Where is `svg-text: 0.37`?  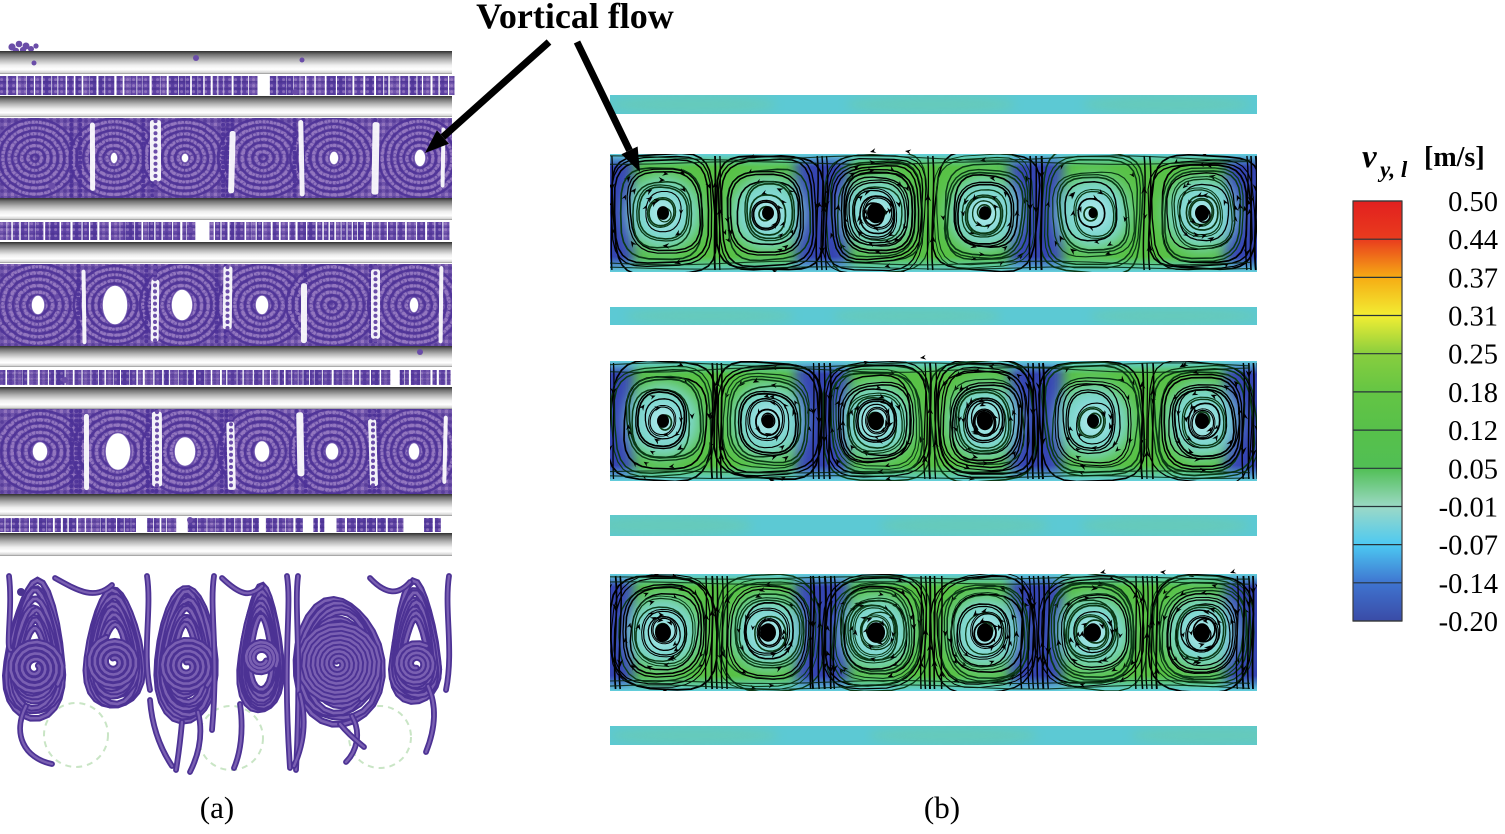 svg-text: 0.37 is located at coordinates (1473, 278).